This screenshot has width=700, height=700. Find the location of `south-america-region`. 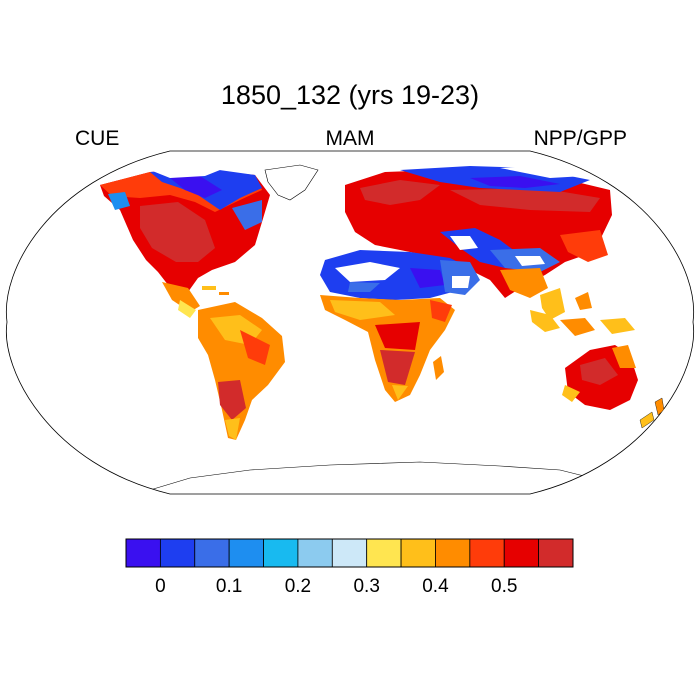

south-america-region is located at coordinates (241, 371).